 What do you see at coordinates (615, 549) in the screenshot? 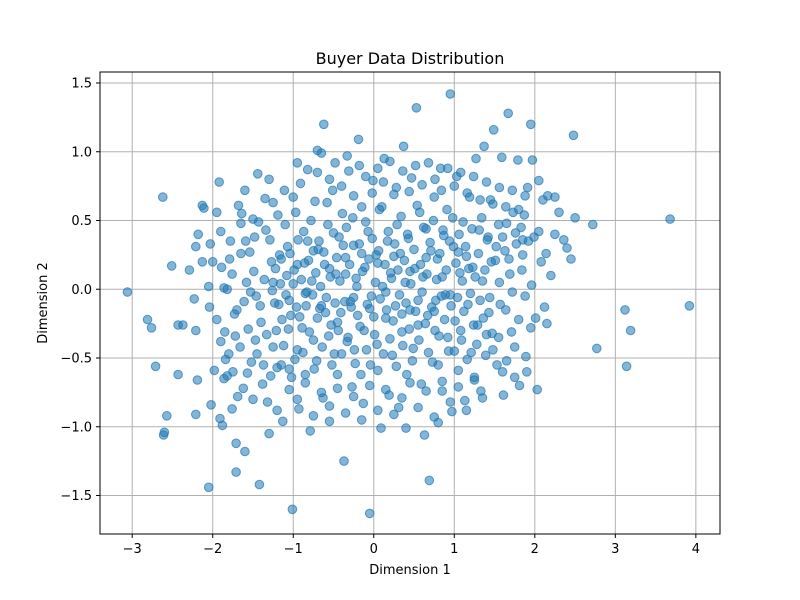
I see `x-tick-label: 3` at bounding box center [615, 549].